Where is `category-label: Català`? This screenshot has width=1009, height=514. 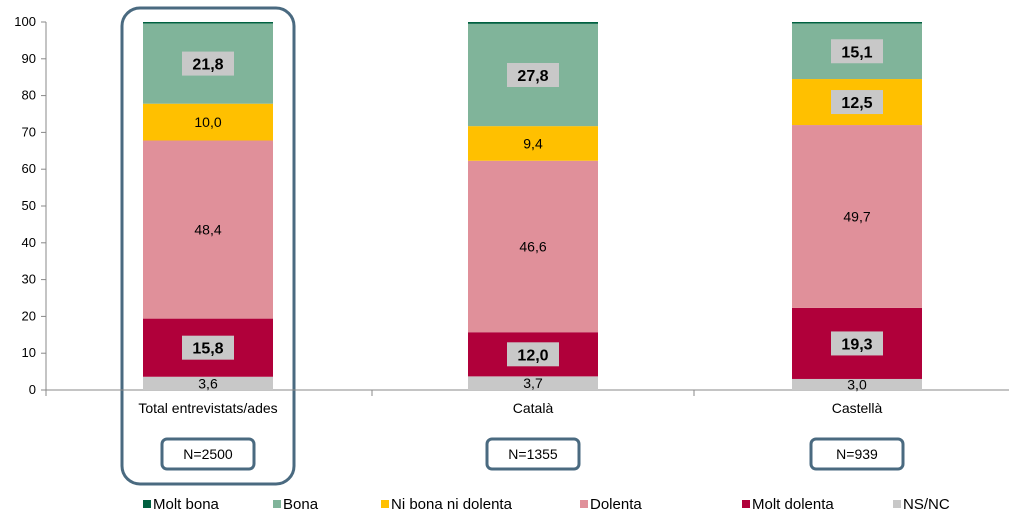 category-label: Català is located at coordinates (533, 408).